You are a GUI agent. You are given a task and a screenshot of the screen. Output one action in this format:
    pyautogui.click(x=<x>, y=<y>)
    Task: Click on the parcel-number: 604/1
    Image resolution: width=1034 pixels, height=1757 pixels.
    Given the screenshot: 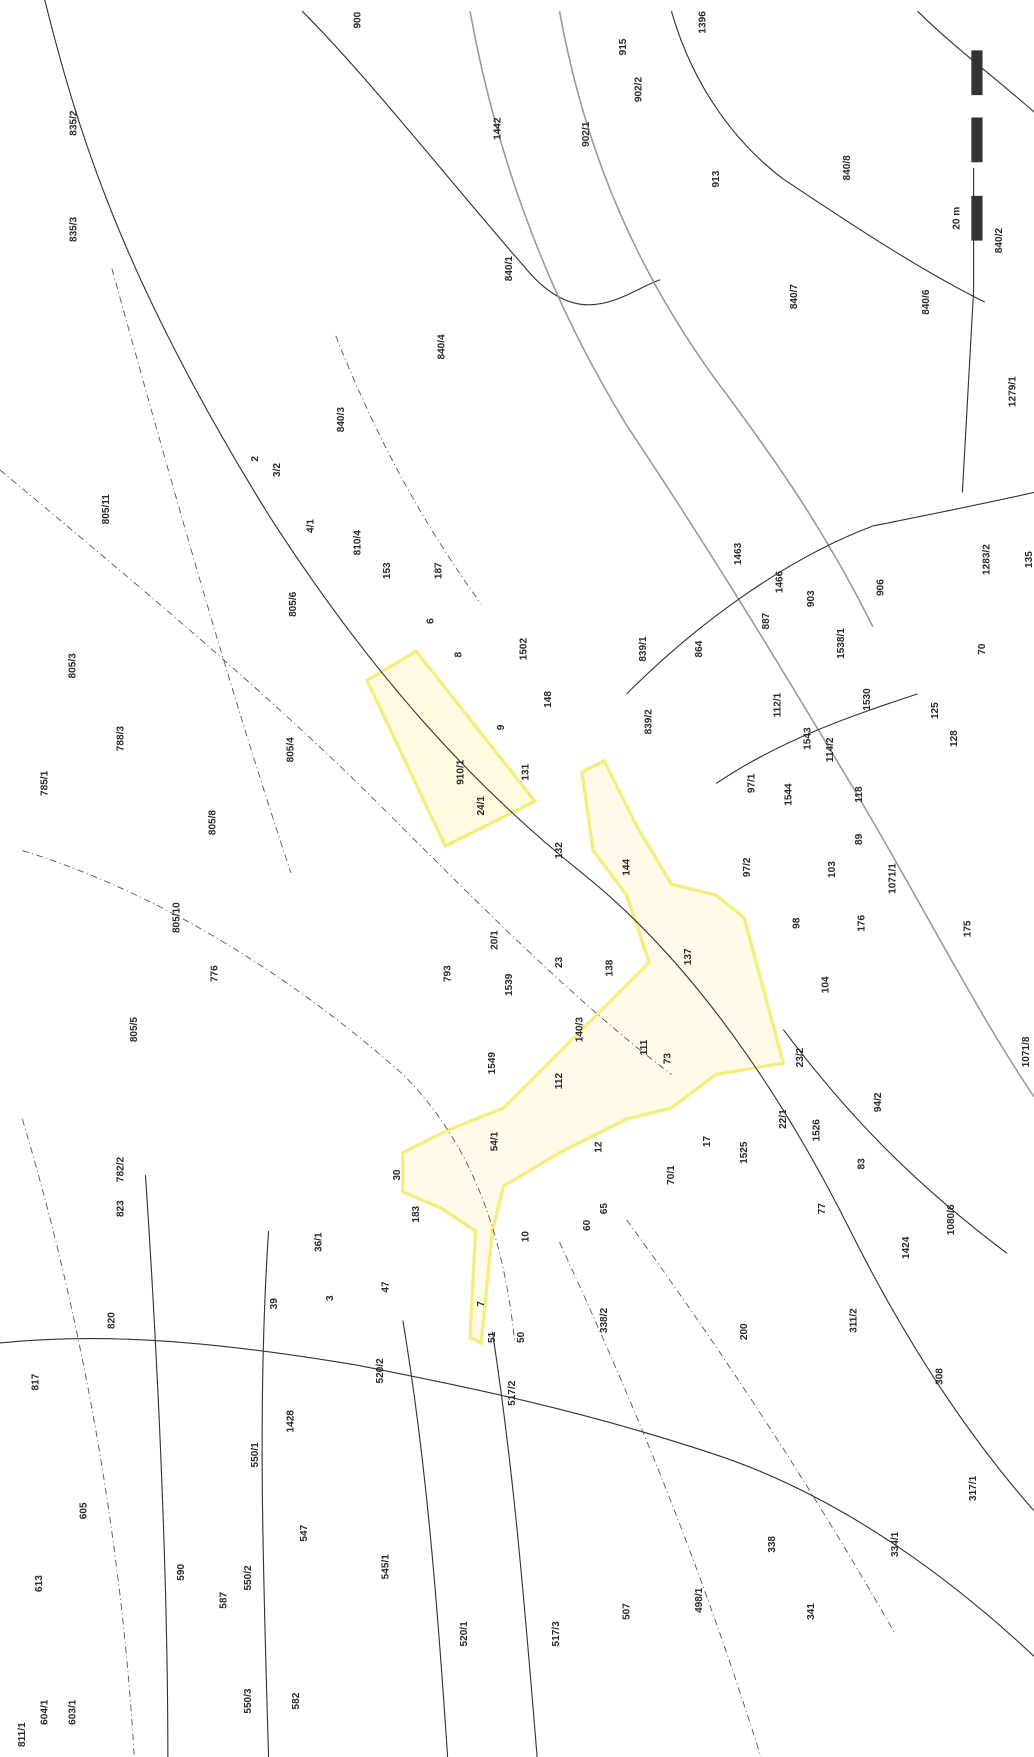 What is the action you would take?
    pyautogui.click(x=44, y=1712)
    